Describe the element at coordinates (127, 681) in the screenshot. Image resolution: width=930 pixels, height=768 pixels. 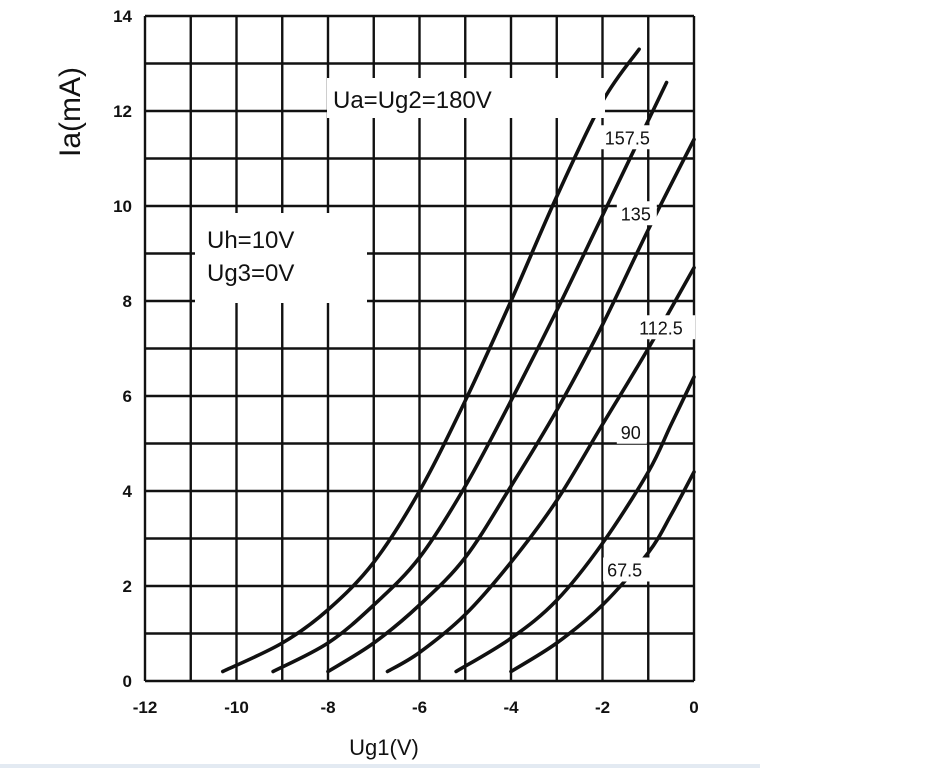
I see `y-tick-label: 0` at that location.